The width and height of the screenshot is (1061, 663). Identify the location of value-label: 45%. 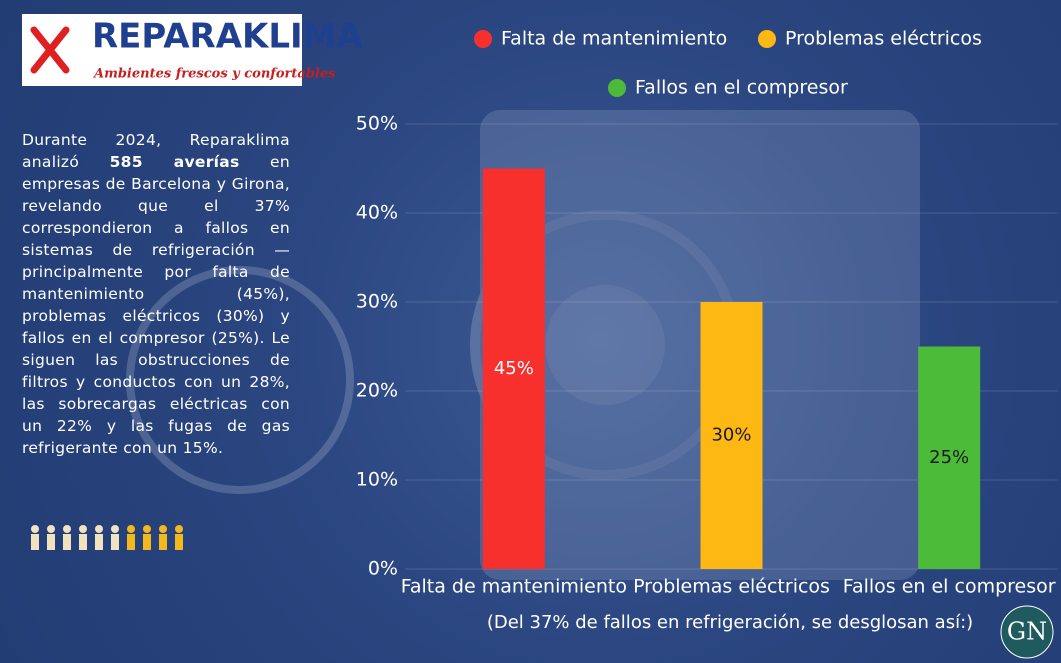
(514, 368).